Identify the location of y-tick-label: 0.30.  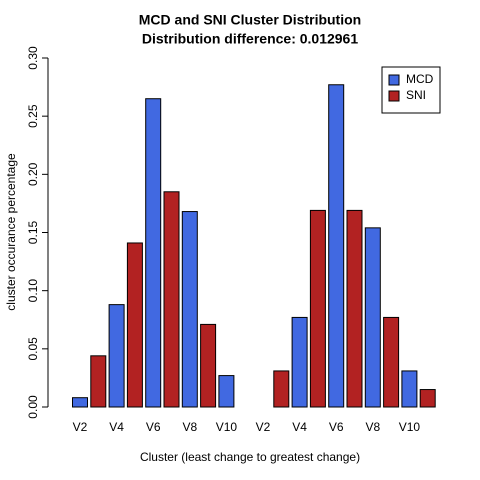
(33, 58).